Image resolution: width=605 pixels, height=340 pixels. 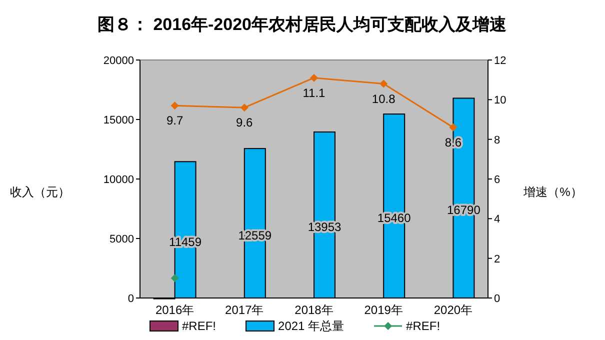 What do you see at coordinates (118, 61) in the screenshot?
I see `y-tick-label: 20000` at bounding box center [118, 61].